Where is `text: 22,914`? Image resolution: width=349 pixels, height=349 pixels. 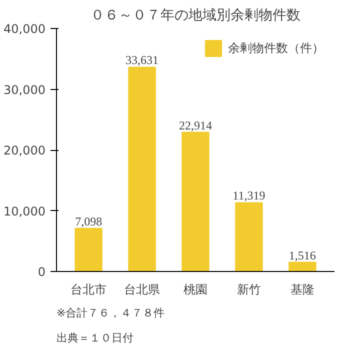
text: 22,914 is located at coordinates (195, 125).